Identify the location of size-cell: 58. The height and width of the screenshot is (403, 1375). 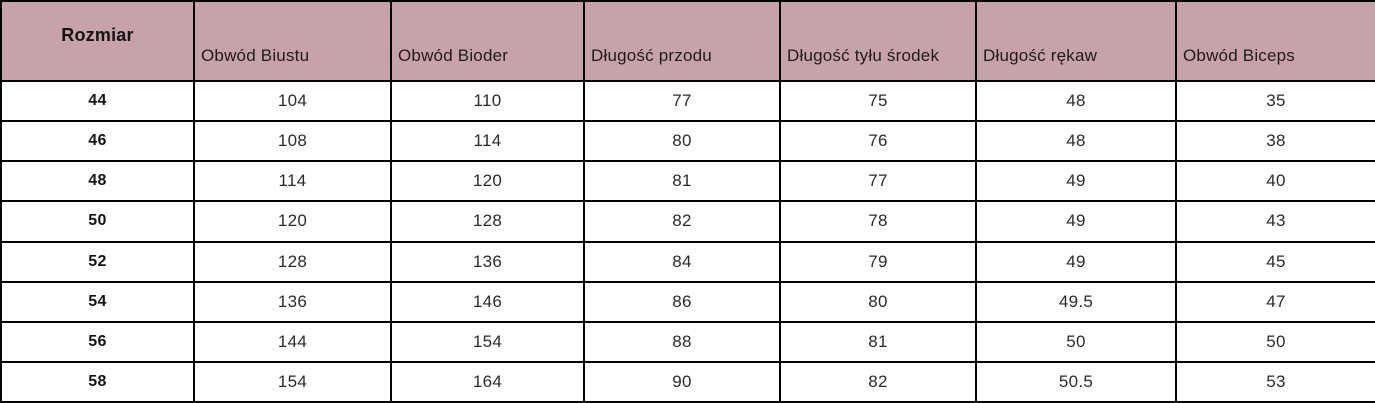
(97, 381).